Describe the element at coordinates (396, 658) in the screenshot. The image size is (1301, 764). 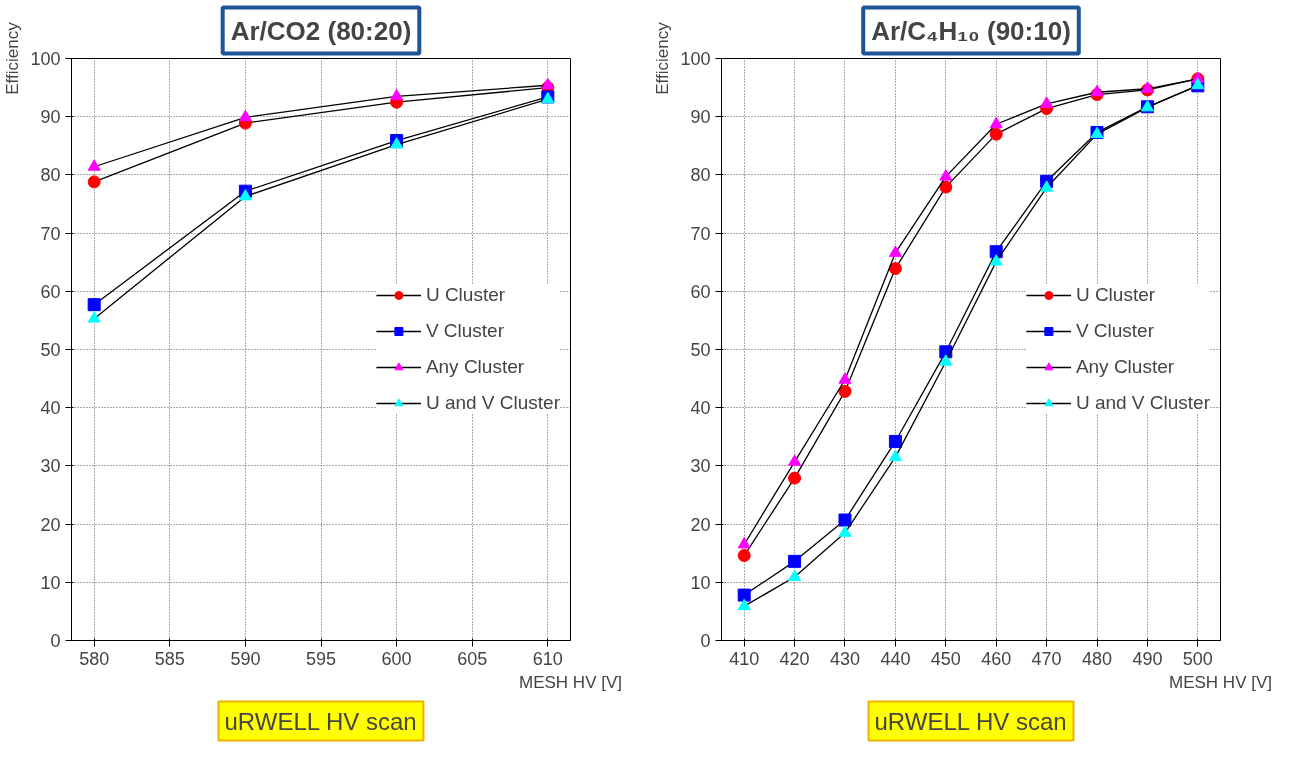
I see `x-tick-label: 600` at that location.